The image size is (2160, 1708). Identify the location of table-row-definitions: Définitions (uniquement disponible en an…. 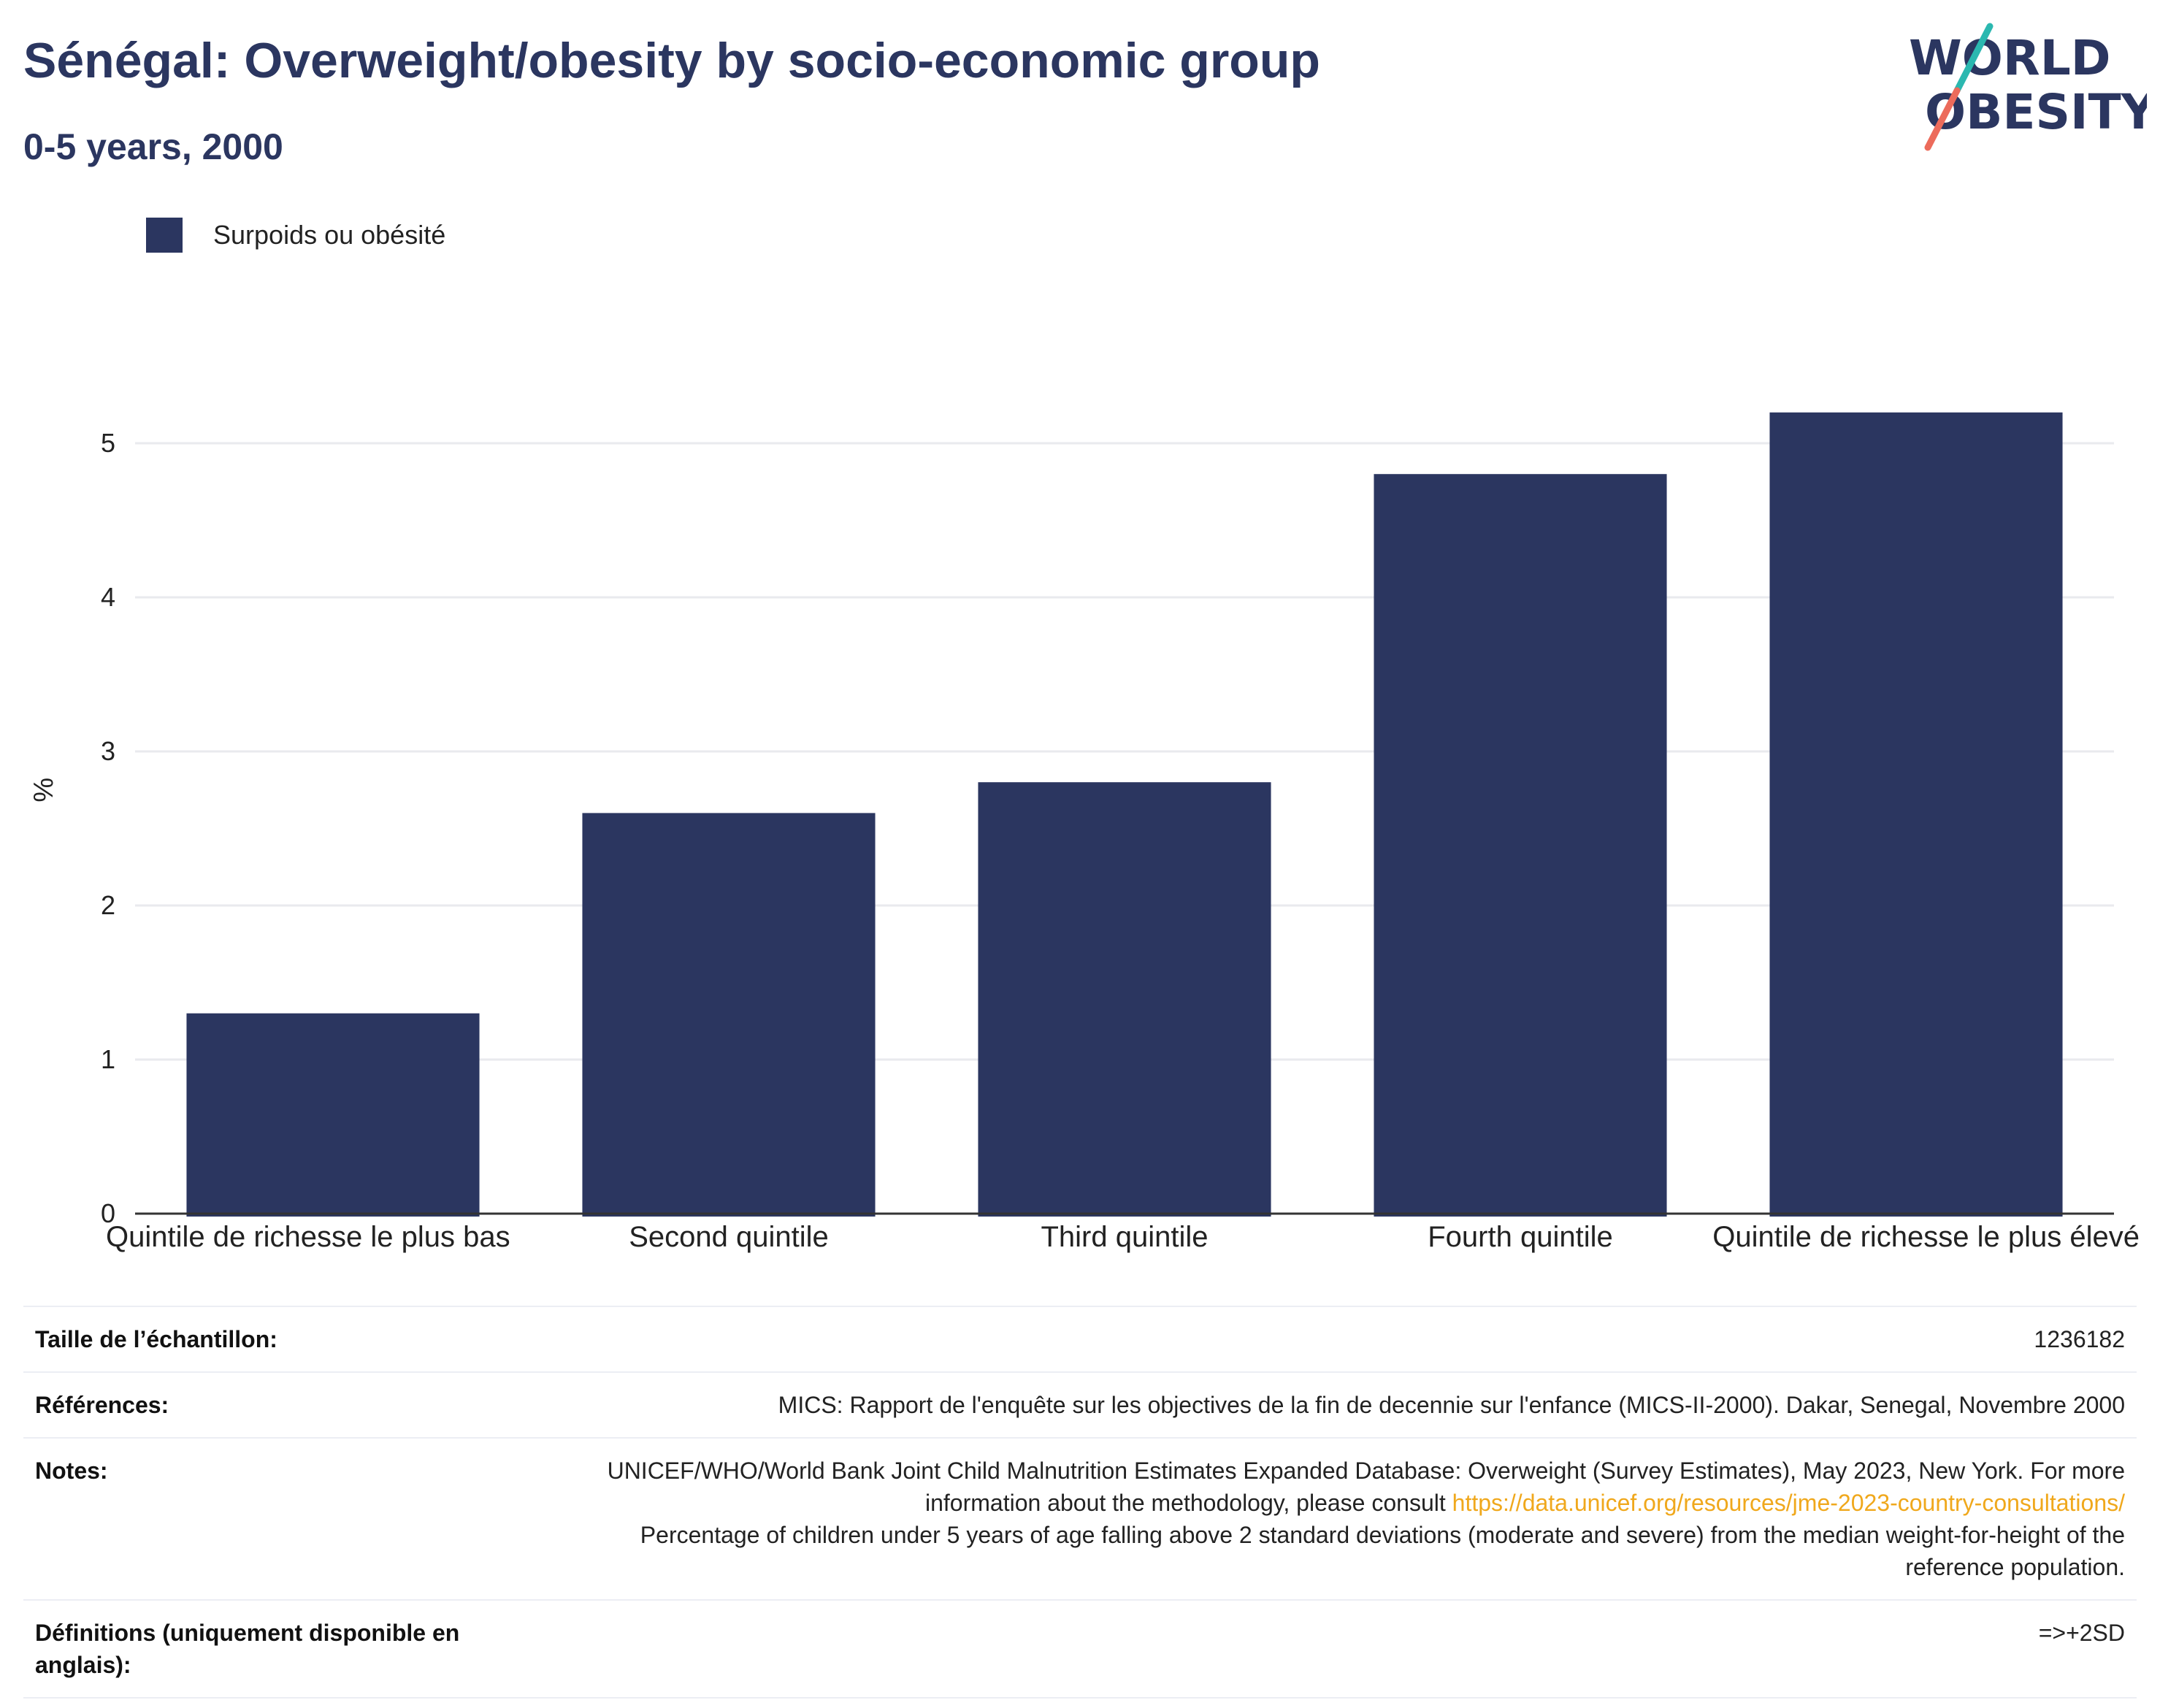
(1080, 1649).